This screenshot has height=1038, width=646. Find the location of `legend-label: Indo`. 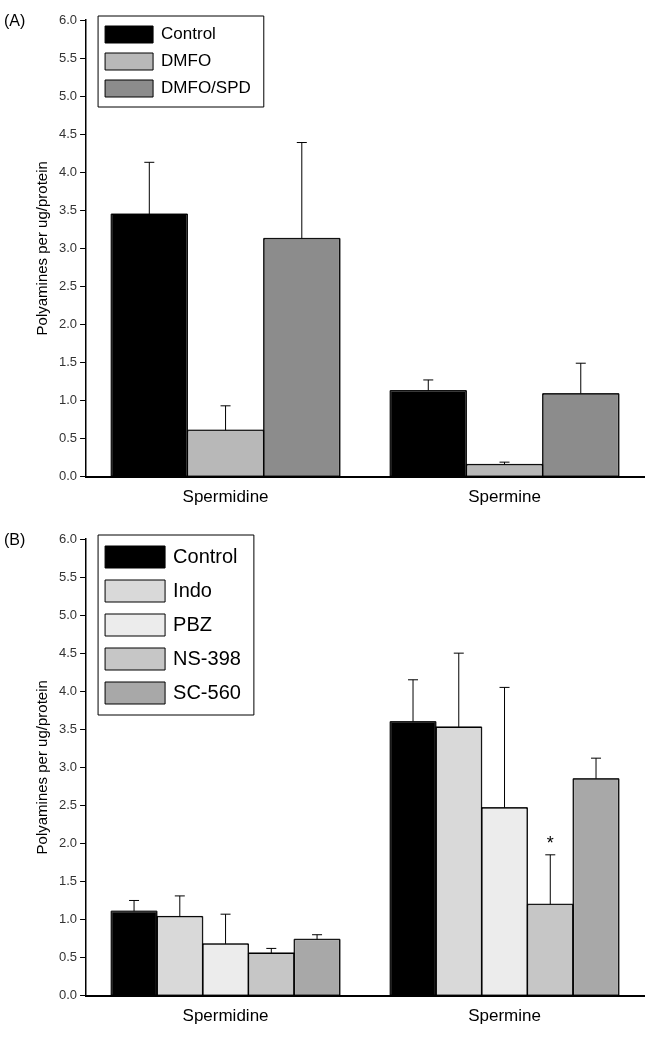

legend-label: Indo is located at coordinates (193, 589).